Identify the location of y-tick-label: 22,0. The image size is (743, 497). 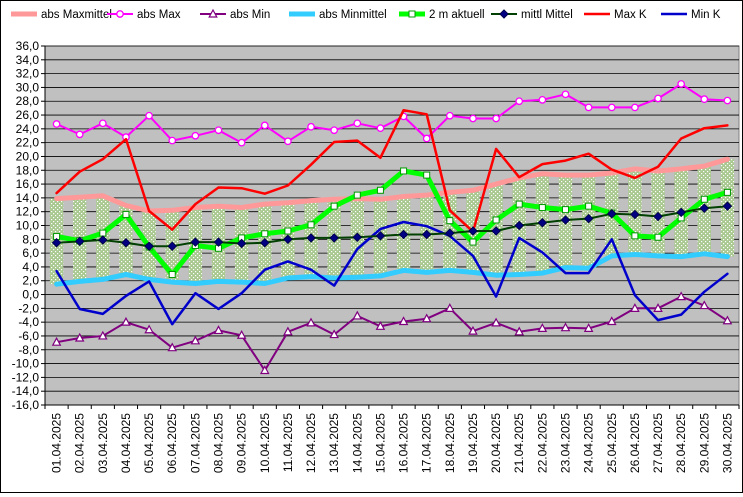
(28, 143).